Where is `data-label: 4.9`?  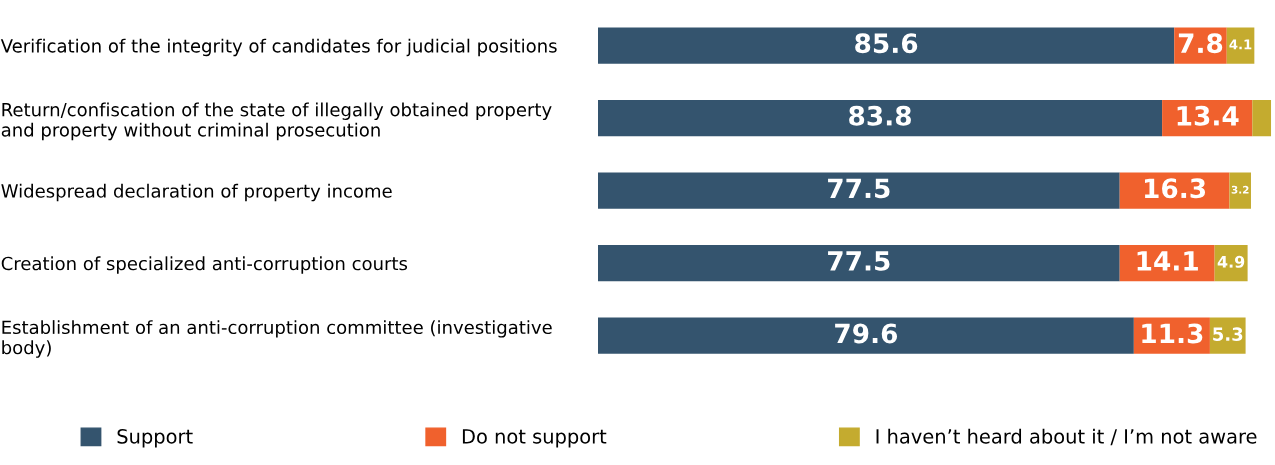 data-label: 4.9 is located at coordinates (1231, 261).